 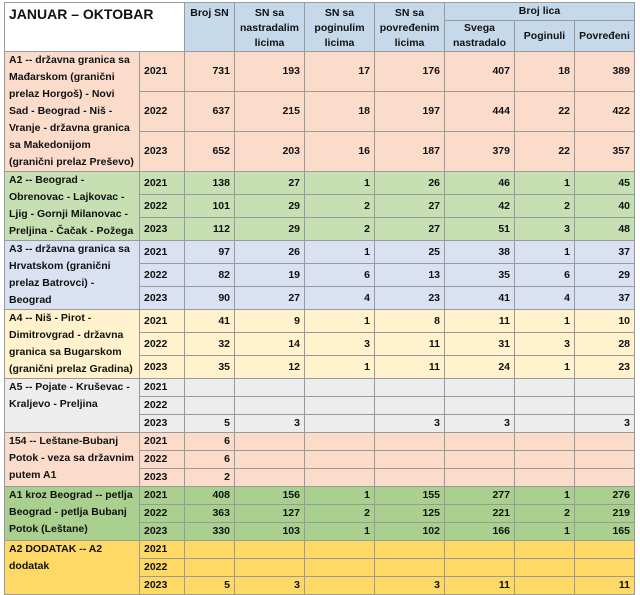 I want to click on value-cell: 90, so click(x=209, y=298).